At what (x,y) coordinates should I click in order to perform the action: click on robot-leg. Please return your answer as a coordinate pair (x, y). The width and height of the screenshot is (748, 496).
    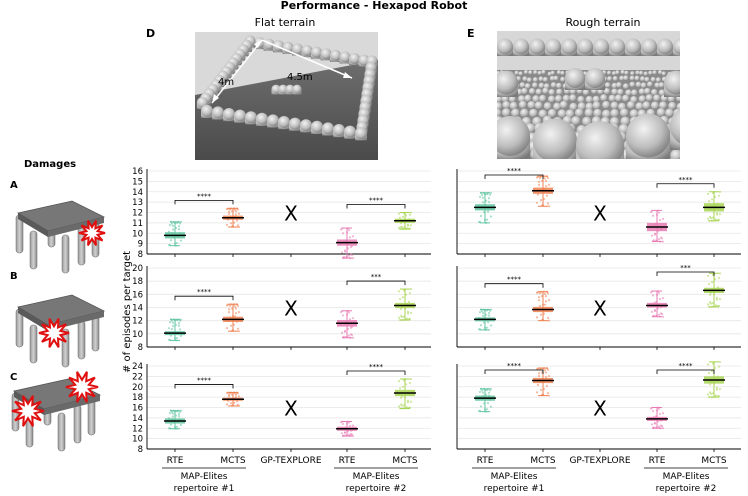
    Looking at the image, I should click on (77, 424).